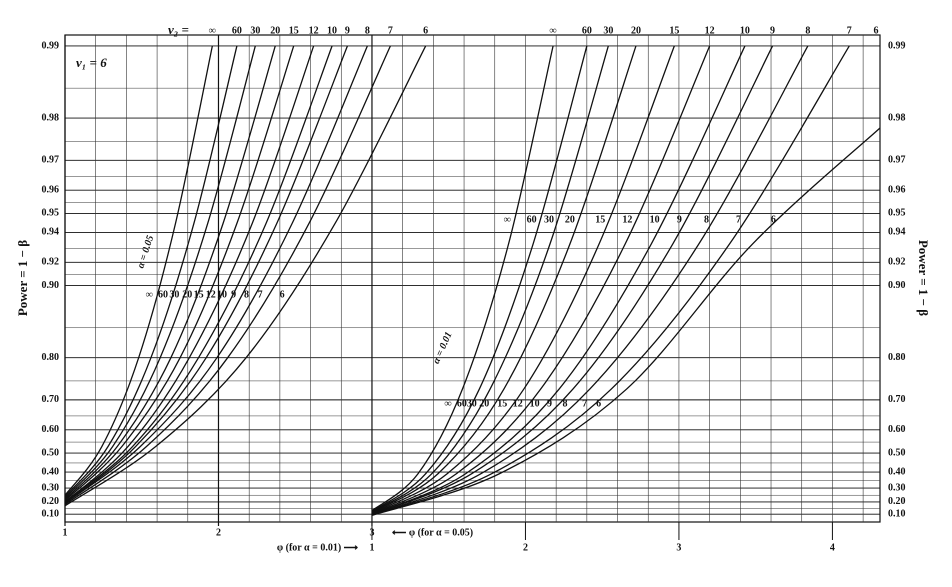  What do you see at coordinates (51, 452) in the screenshot?
I see `y-tick-label: 0.50` at bounding box center [51, 452].